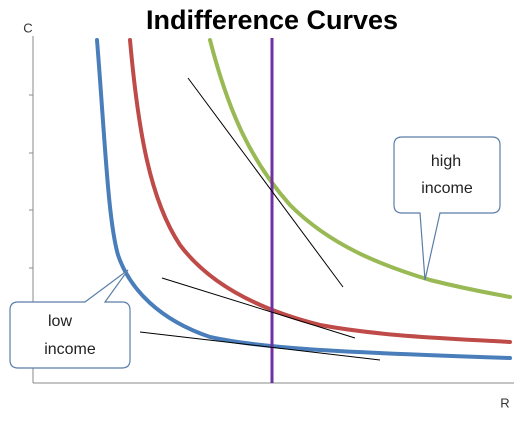 Image resolution: width=514 pixels, height=422 pixels. Describe the element at coordinates (60, 321) in the screenshot. I see `callout-text: low` at that location.